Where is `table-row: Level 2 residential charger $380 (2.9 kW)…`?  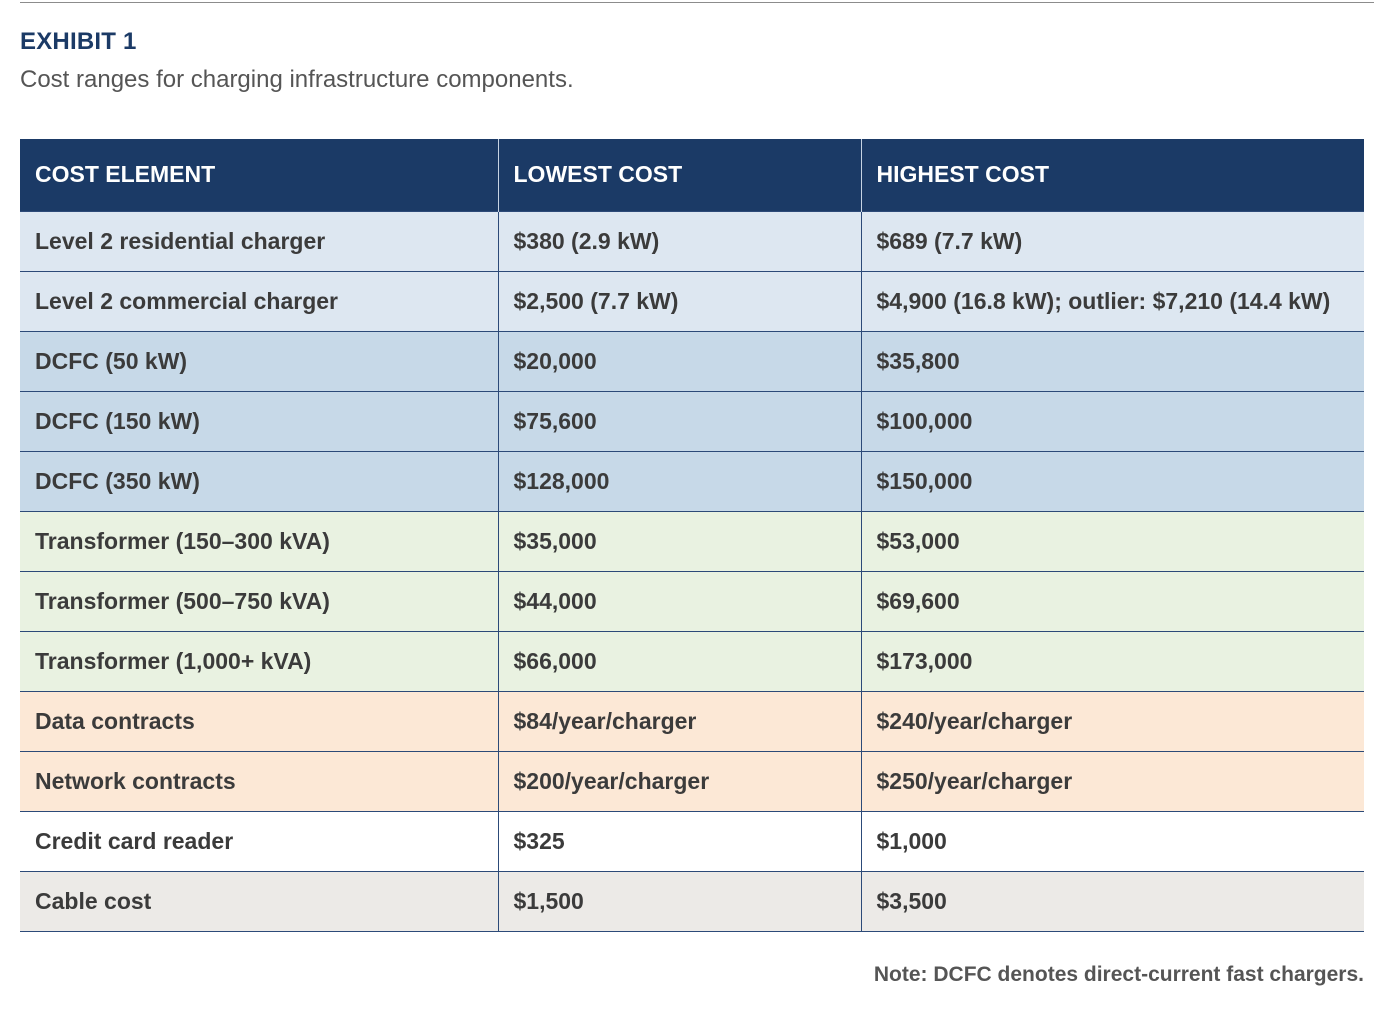
table-row: Level 2 residential charger $380 (2.9 kW)… is located at coordinates (692, 240).